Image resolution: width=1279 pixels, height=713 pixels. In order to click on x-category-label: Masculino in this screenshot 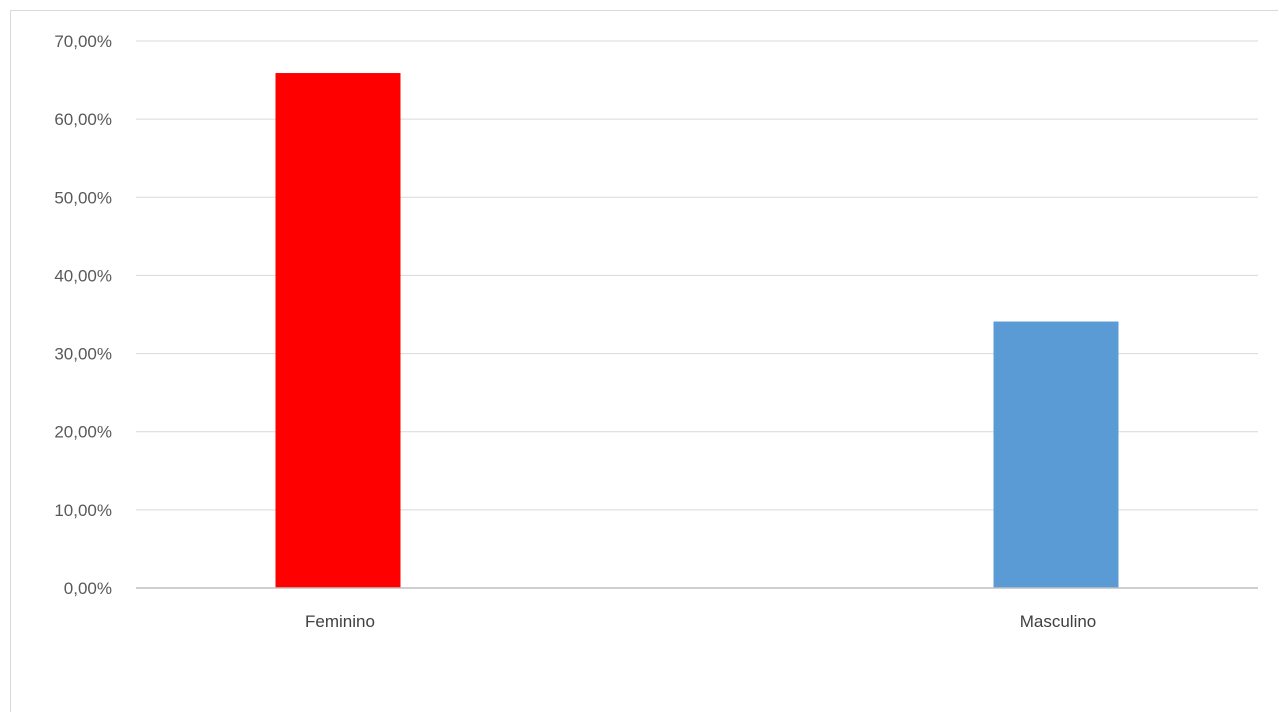, I will do `click(1058, 621)`.